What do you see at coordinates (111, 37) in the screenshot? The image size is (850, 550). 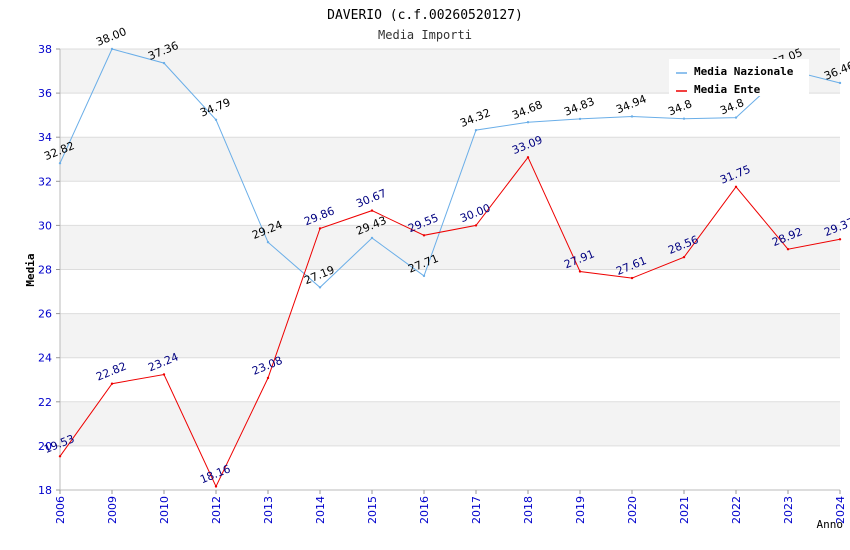 I see `data-label-media-nazionale: 38.00` at bounding box center [111, 37].